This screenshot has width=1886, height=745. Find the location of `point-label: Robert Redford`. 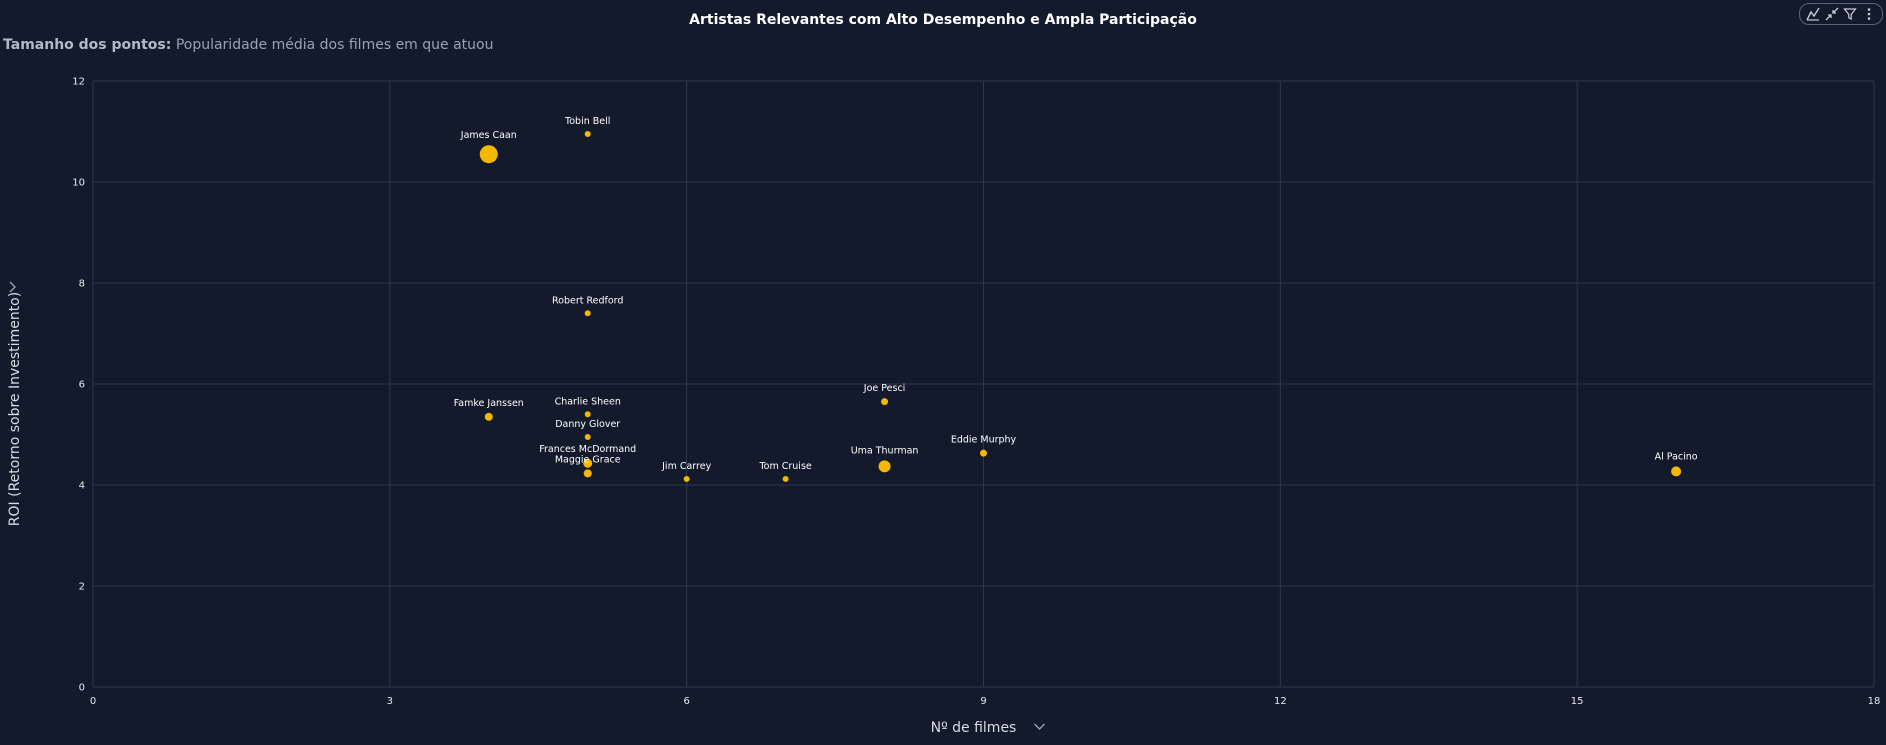

point-label: Robert Redford is located at coordinates (588, 300).